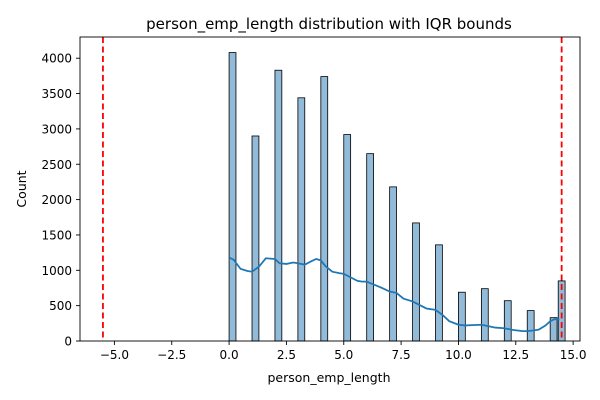 The width and height of the screenshot is (600, 400). What do you see at coordinates (114, 355) in the screenshot?
I see `x-tick-label: −5.0` at bounding box center [114, 355].